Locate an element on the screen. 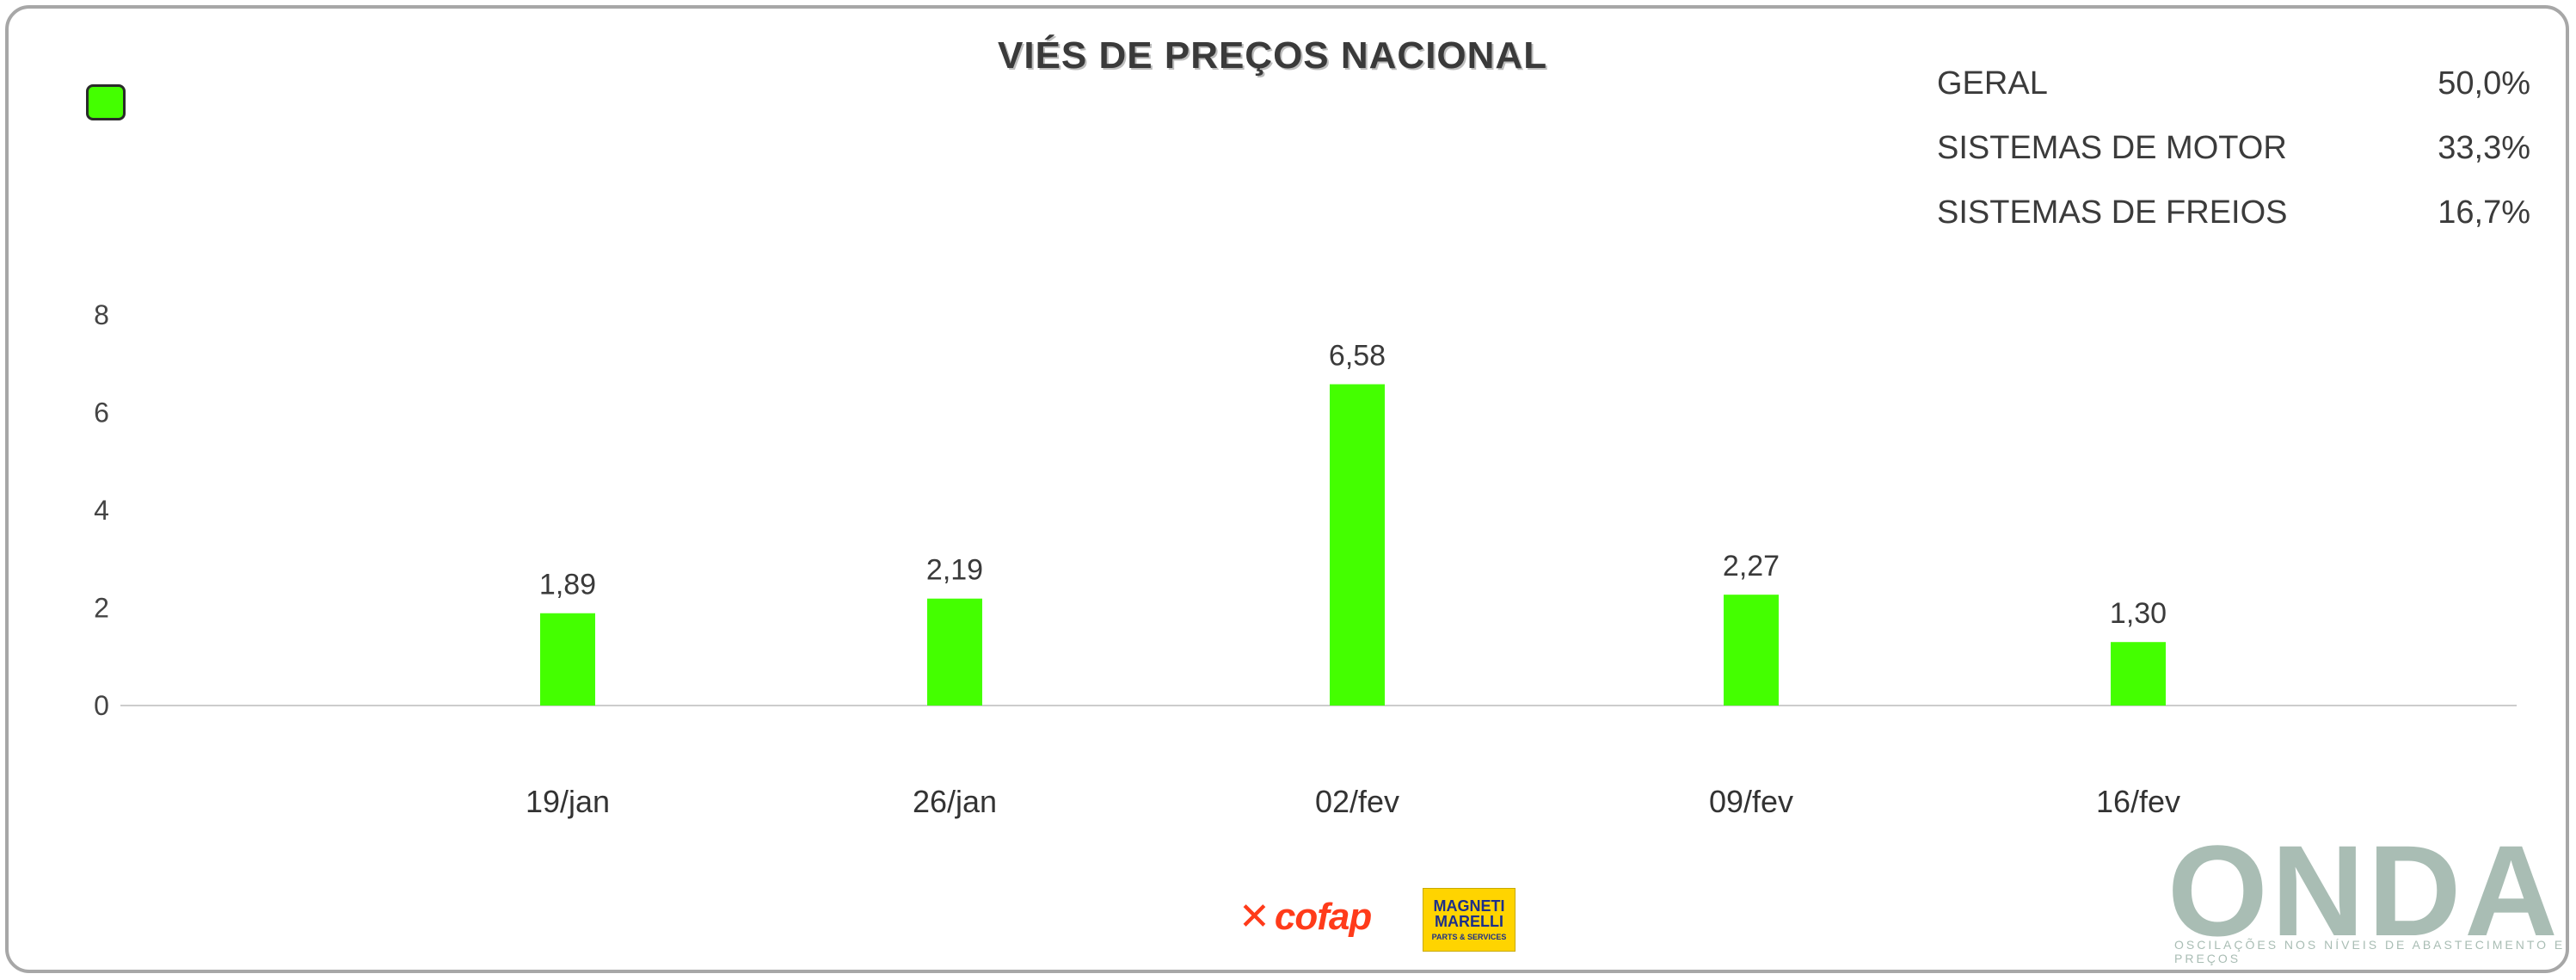  y-tick-label: 0 is located at coordinates (101, 705).